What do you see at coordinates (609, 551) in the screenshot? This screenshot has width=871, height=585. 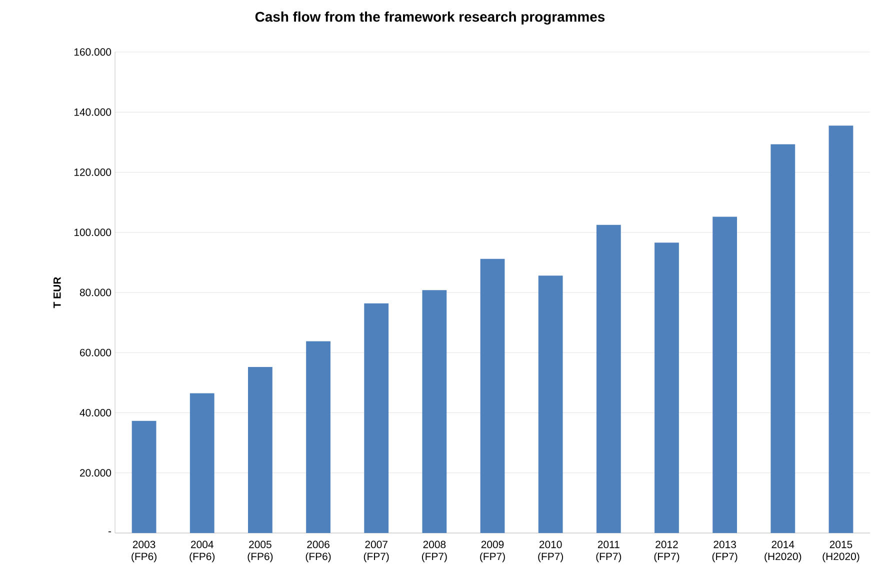 I see `x-tick-label: 2011 (FP7)` at bounding box center [609, 551].